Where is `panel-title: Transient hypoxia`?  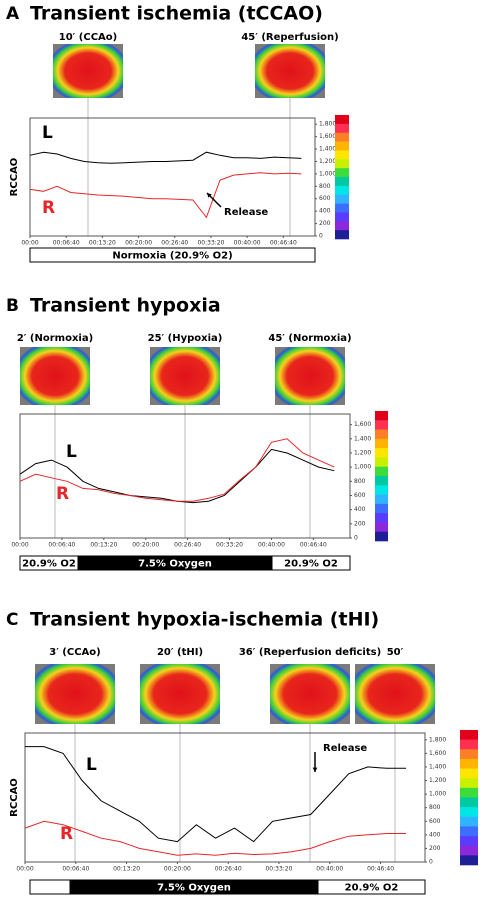
panel-title: Transient hypoxia is located at coordinates (125, 306).